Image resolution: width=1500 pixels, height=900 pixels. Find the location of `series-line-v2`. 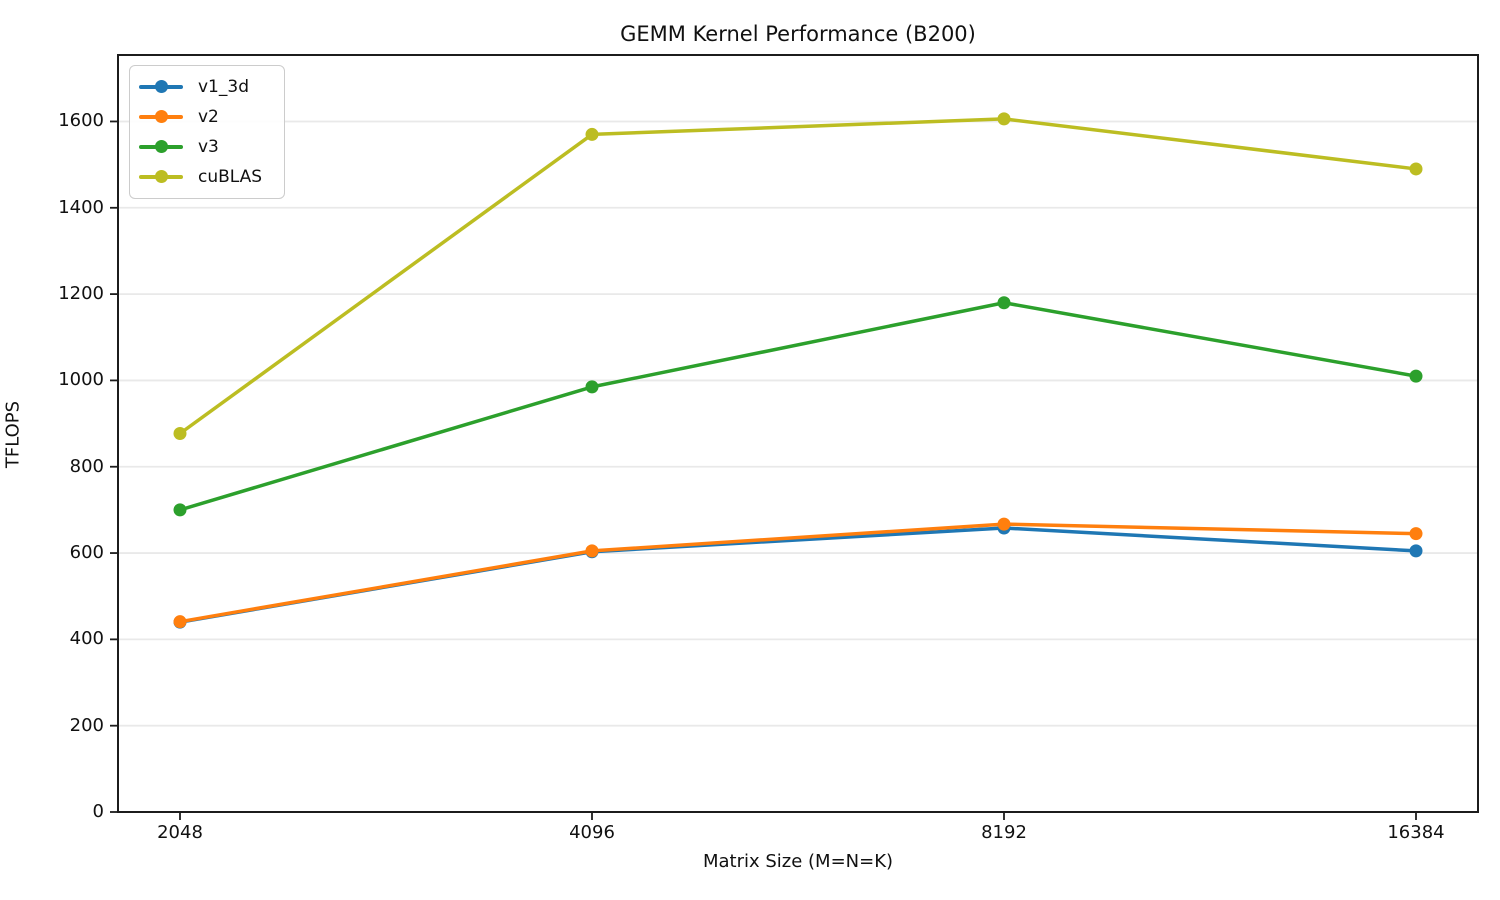

series-line-v2 is located at coordinates (798, 573).